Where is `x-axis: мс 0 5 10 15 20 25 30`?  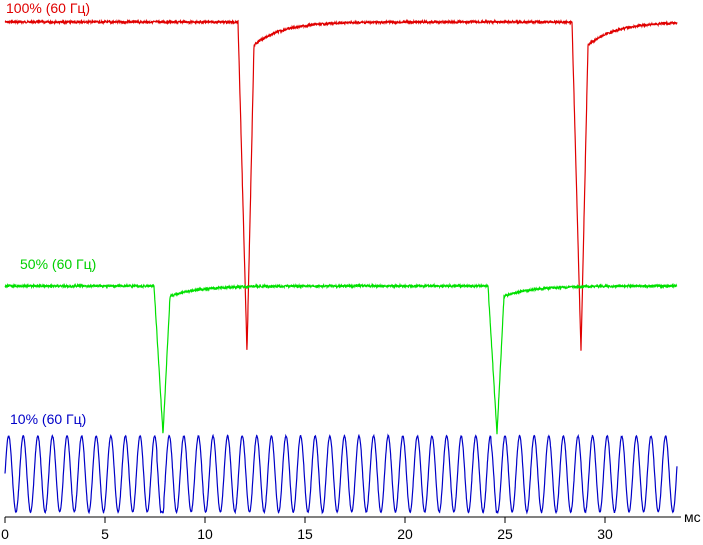 x-axis: мс 0 5 10 15 20 25 30 is located at coordinates (351, 525).